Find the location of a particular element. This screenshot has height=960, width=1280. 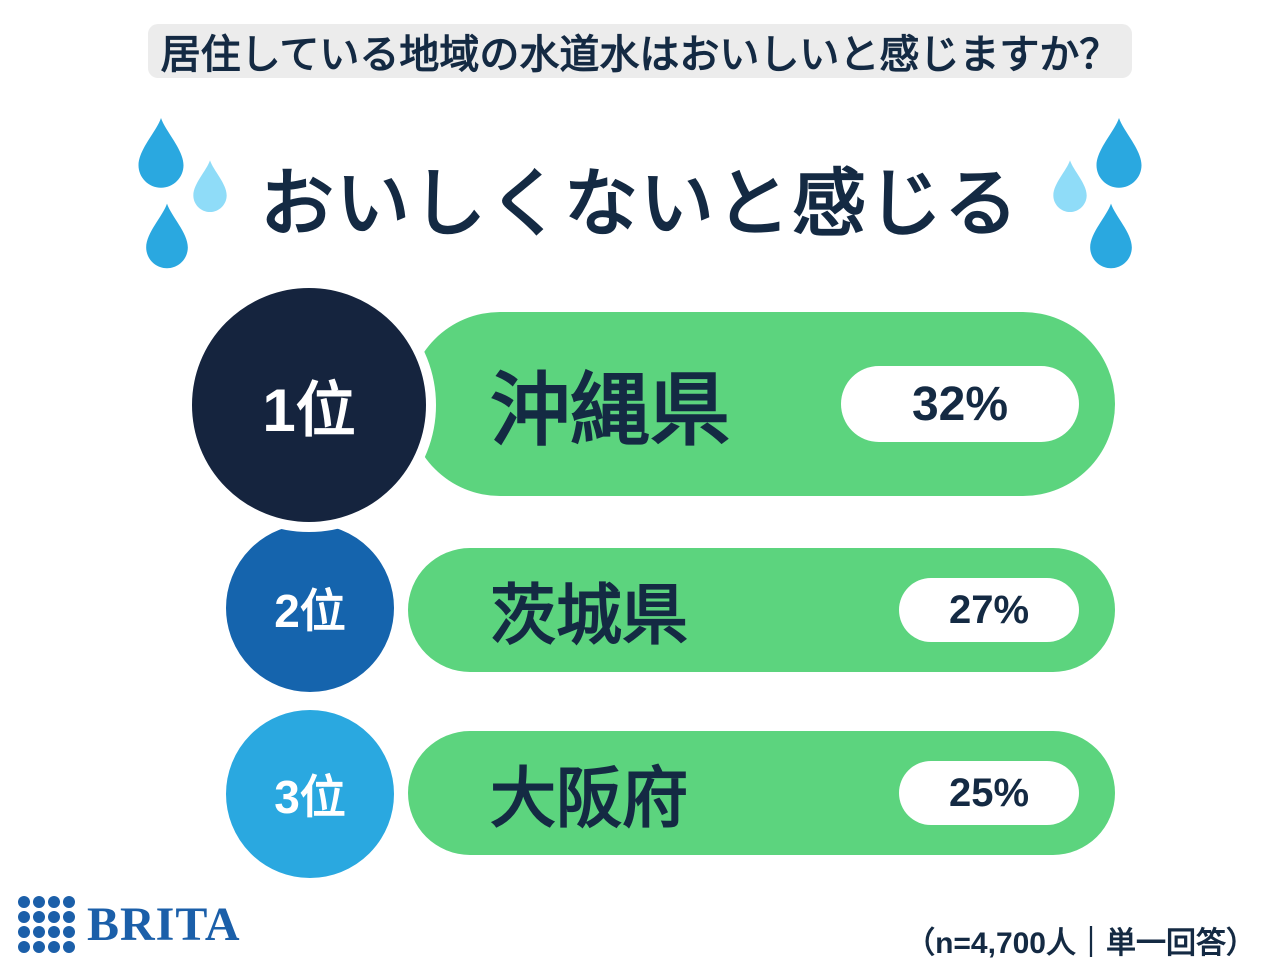

rank-circle-1: 1位 is located at coordinates (309, 405).